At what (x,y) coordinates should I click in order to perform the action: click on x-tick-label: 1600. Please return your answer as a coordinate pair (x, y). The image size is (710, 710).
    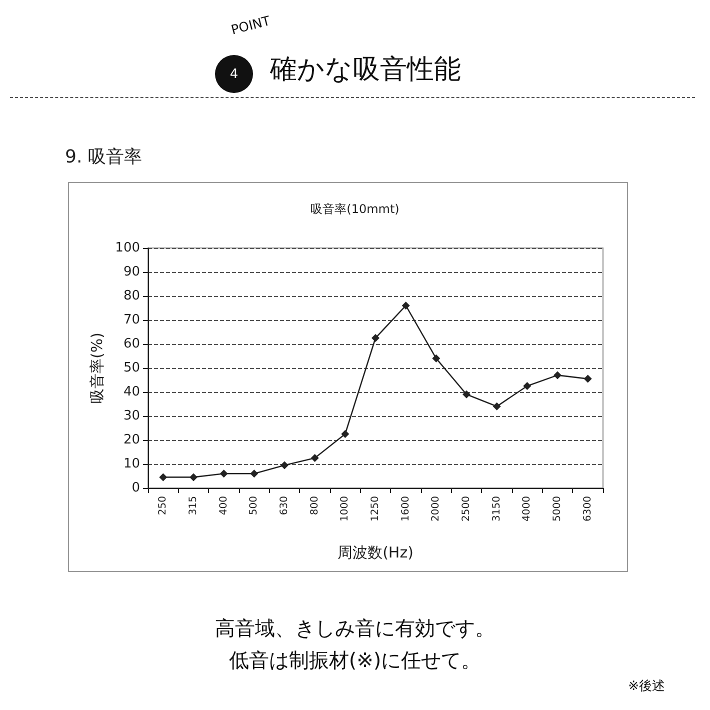
    Looking at the image, I should click on (406, 509).